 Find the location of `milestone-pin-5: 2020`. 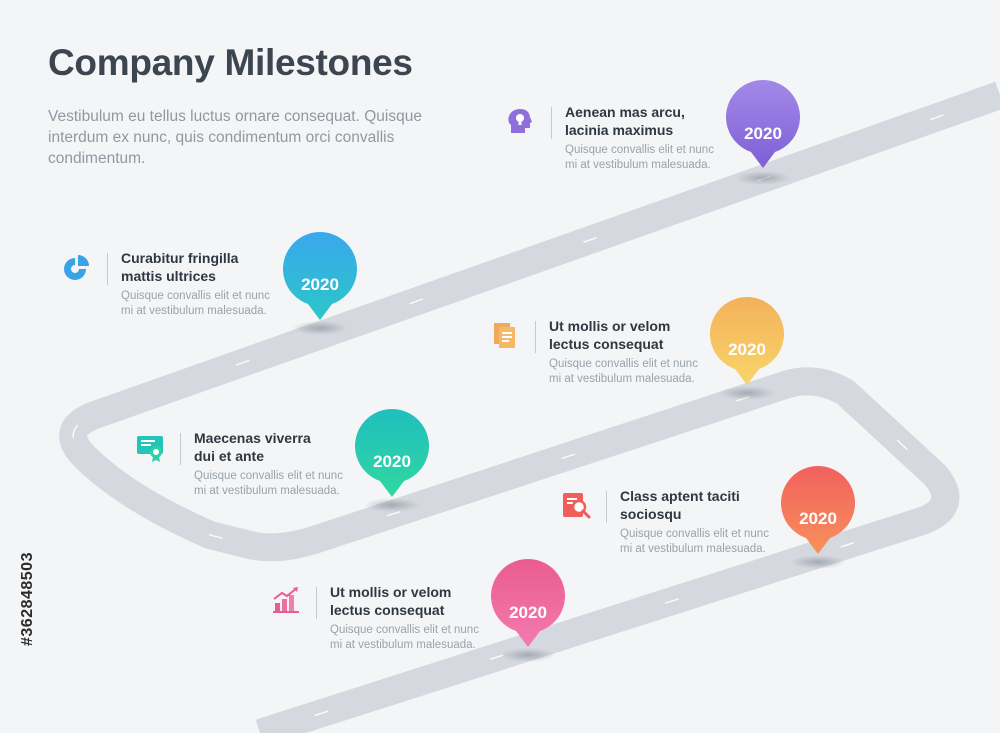

milestone-pin-5: 2020 is located at coordinates (818, 517).